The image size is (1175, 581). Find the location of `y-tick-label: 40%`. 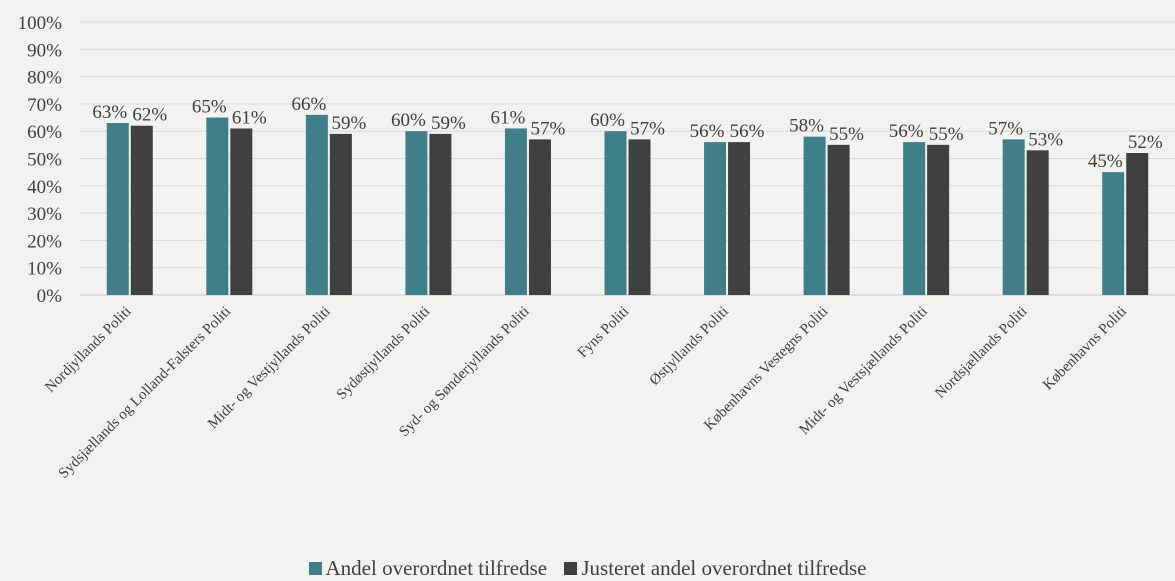

y-tick-label: 40% is located at coordinates (44, 187).